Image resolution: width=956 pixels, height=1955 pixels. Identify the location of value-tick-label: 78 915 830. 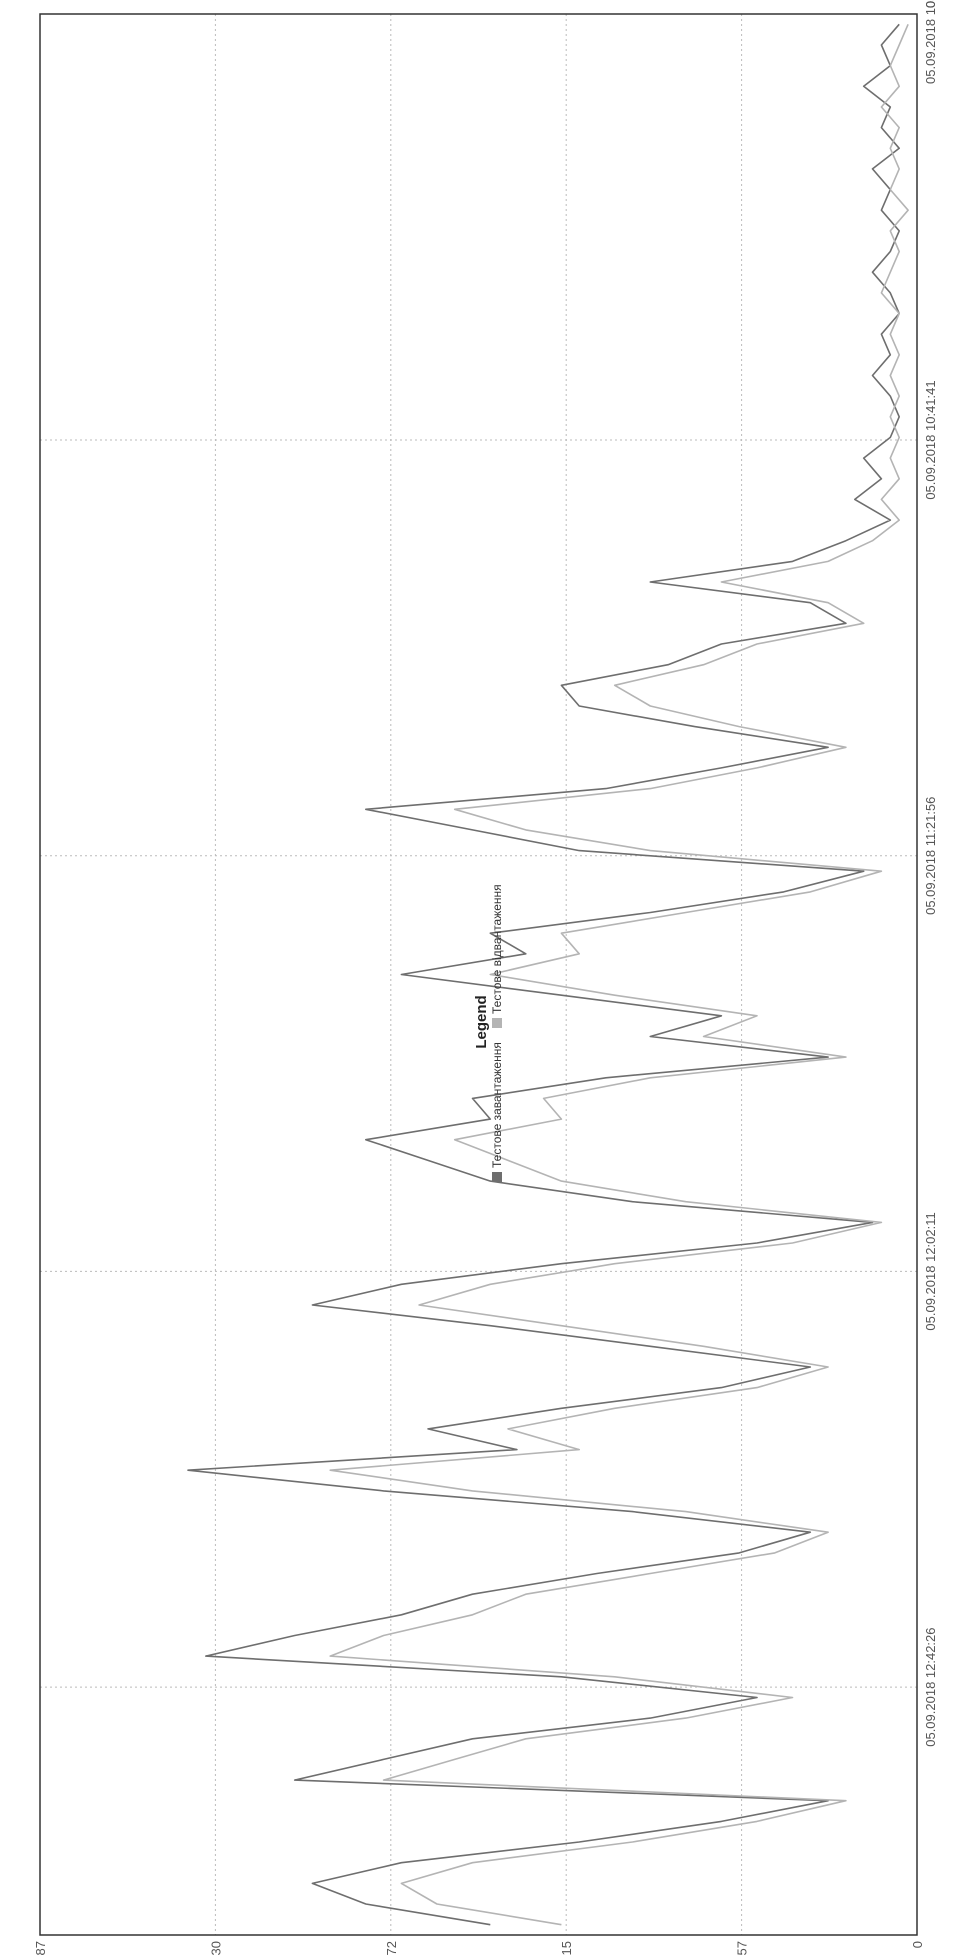
(215, 1948).